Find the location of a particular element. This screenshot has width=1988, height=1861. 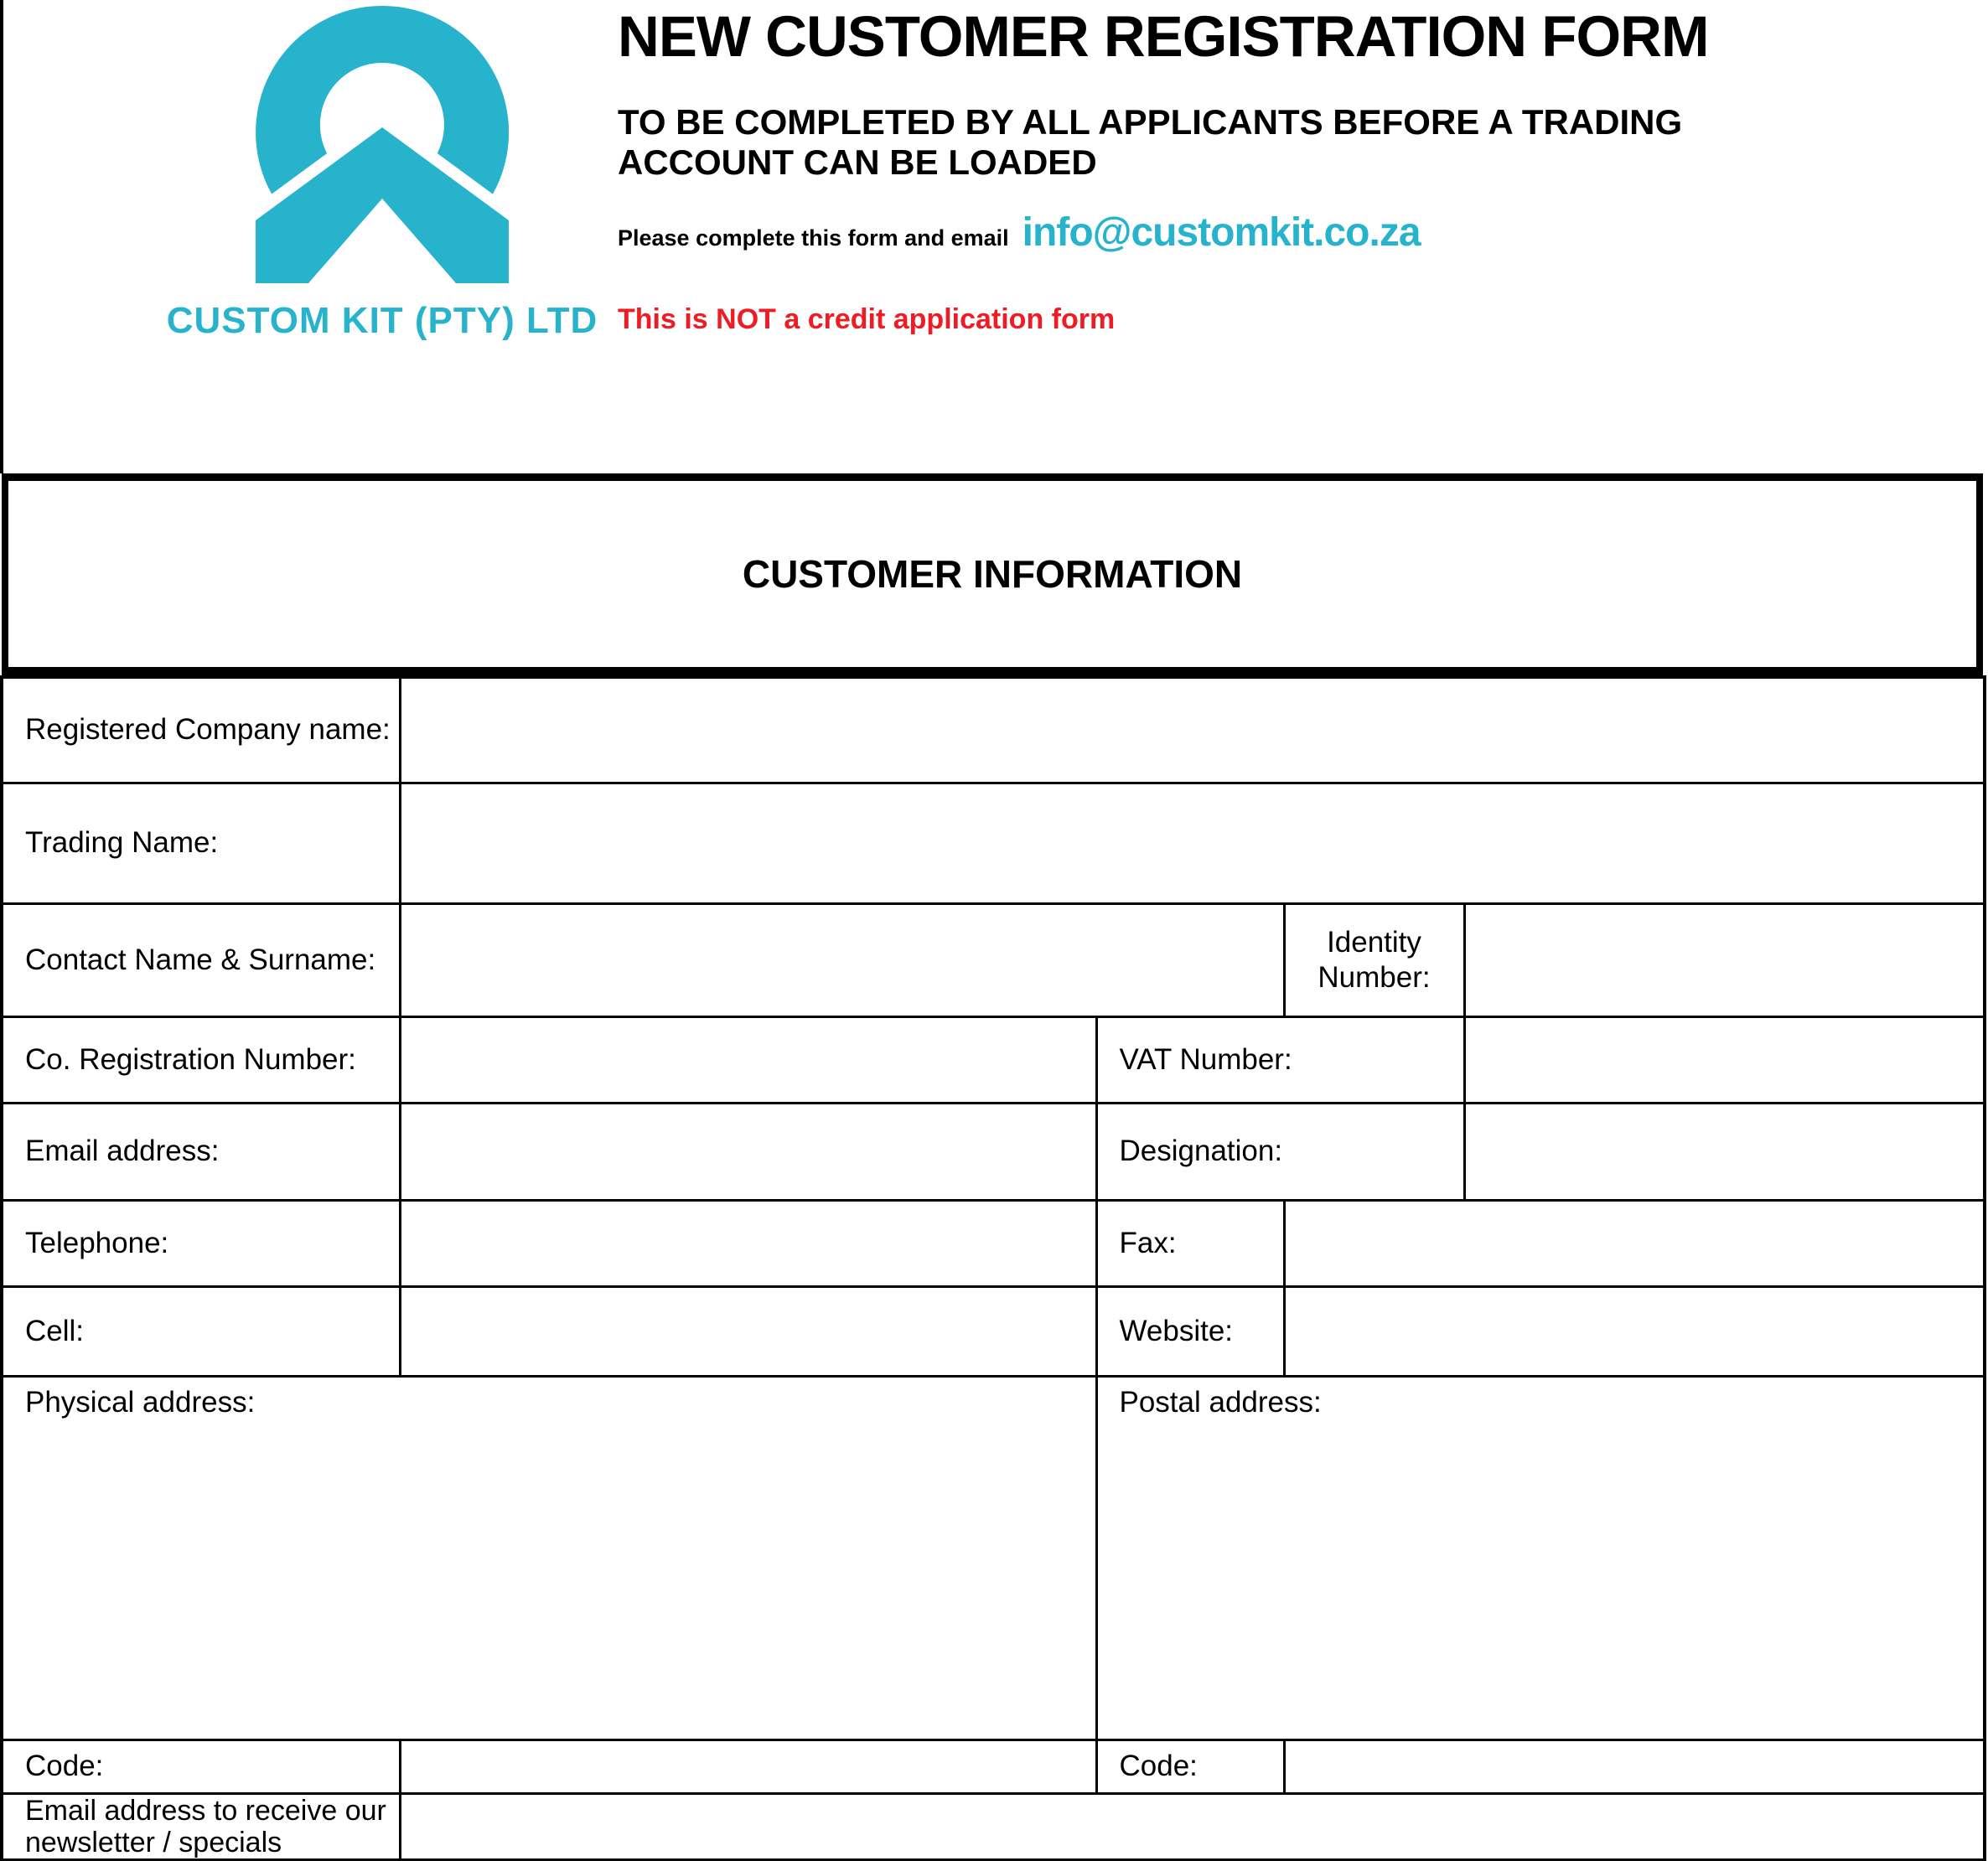

telephone-input is located at coordinates (748, 1243).